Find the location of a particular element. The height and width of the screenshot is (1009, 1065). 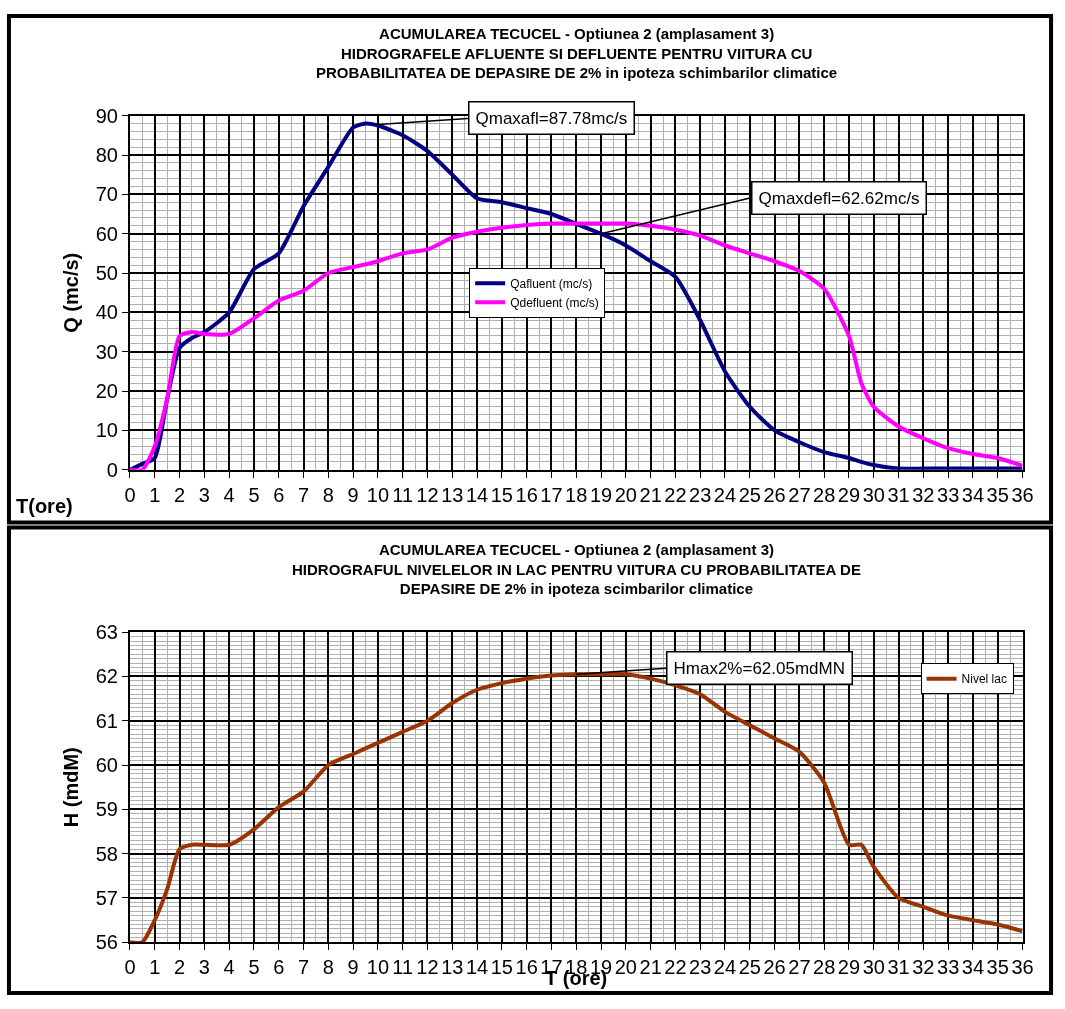

x-tick-label: 19 is located at coordinates (601, 494).